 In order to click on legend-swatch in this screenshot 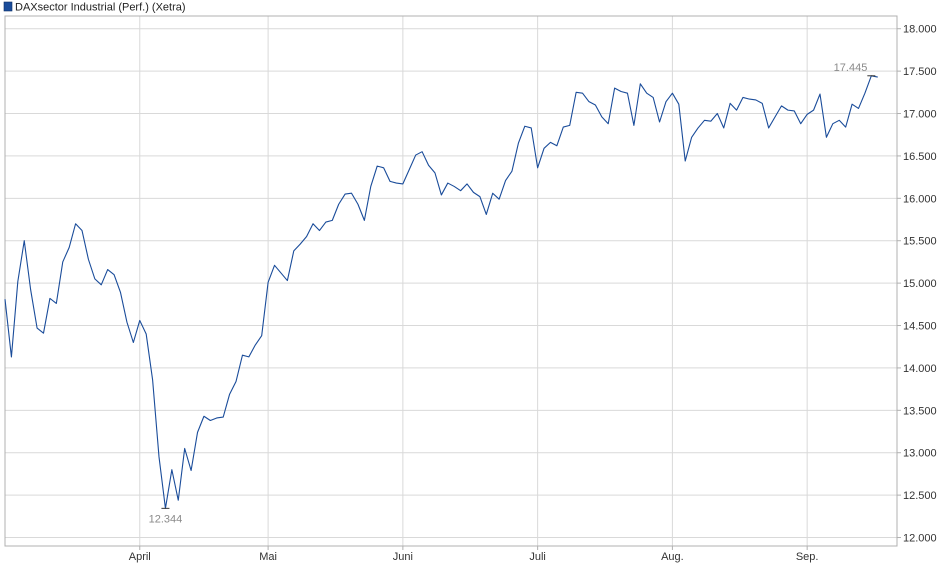, I will do `click(8, 6)`.